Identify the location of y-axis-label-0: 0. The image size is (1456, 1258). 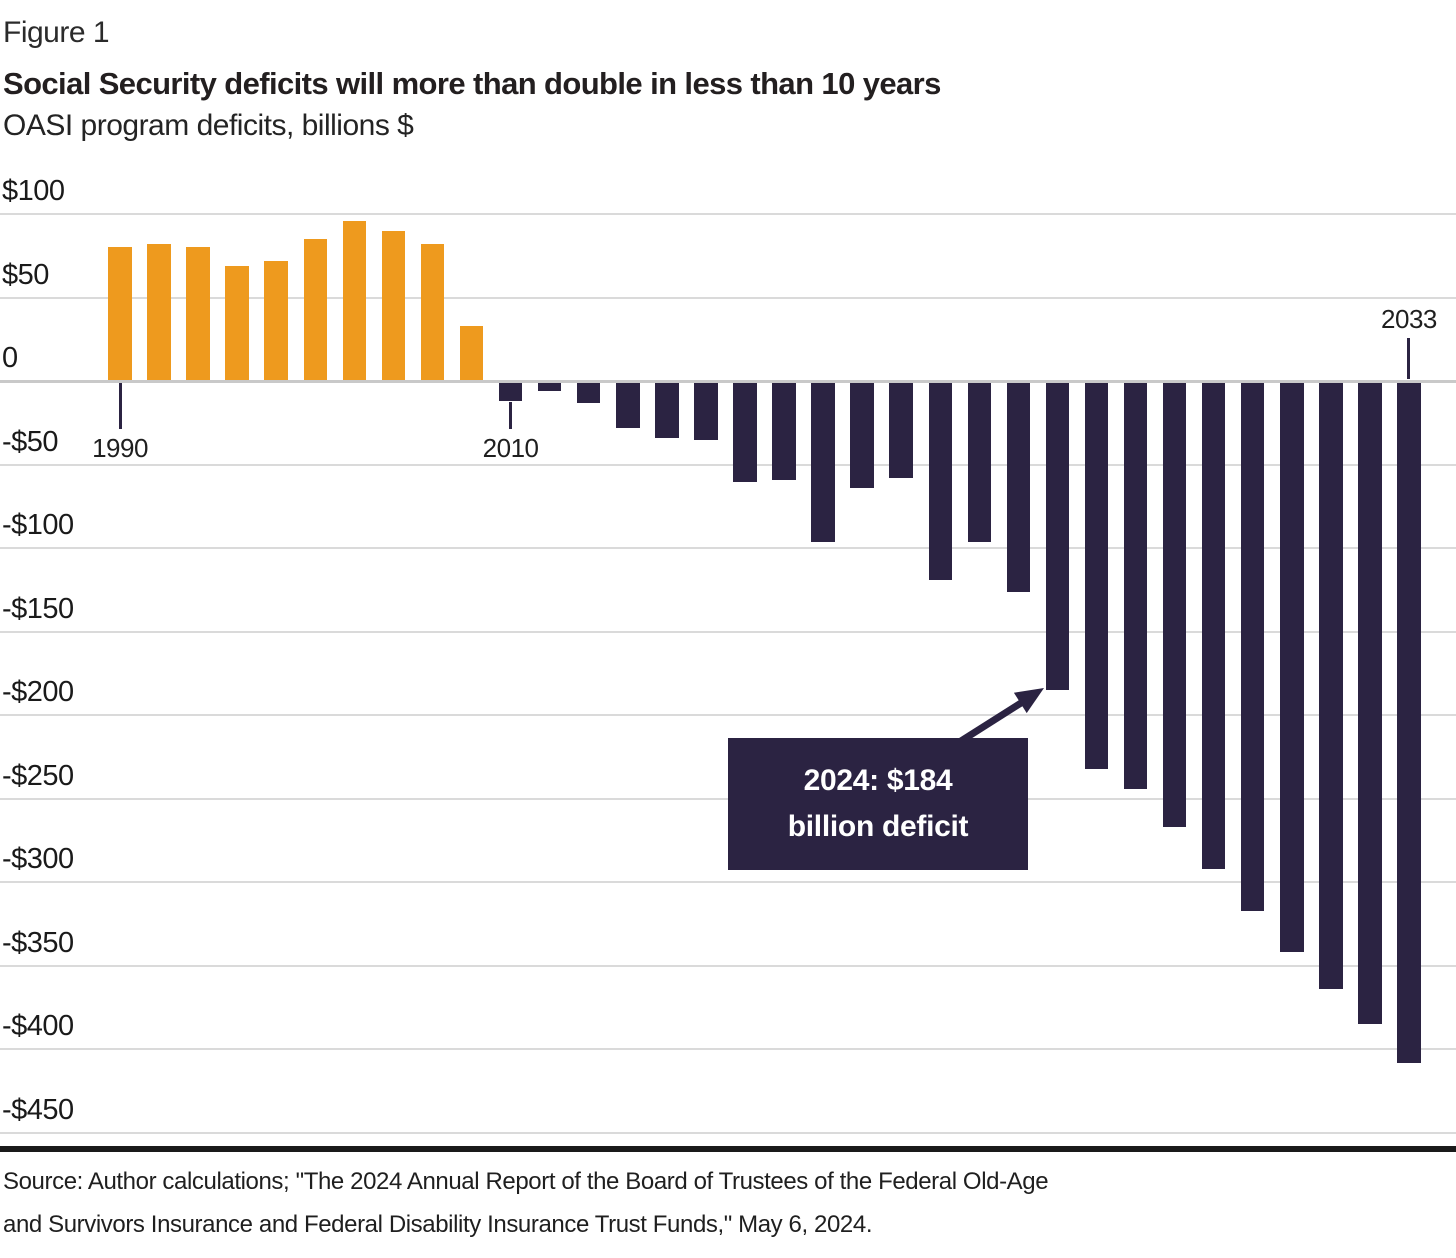
(10, 358).